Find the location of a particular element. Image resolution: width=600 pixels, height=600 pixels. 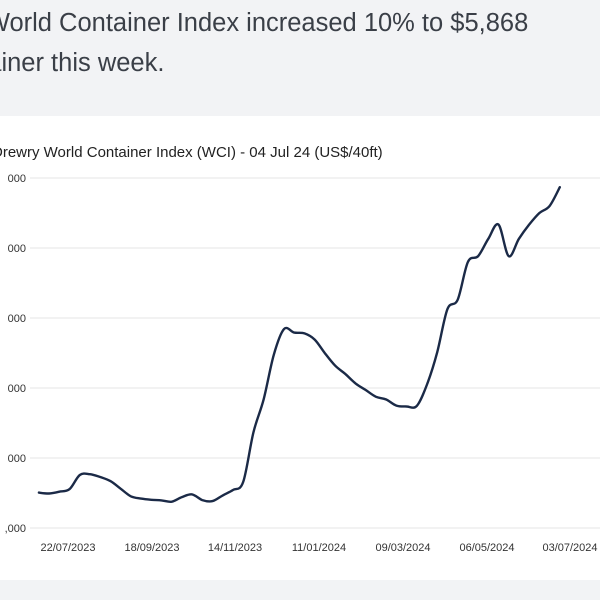

x-tick-label: 06/05/2024 is located at coordinates (486, 548).